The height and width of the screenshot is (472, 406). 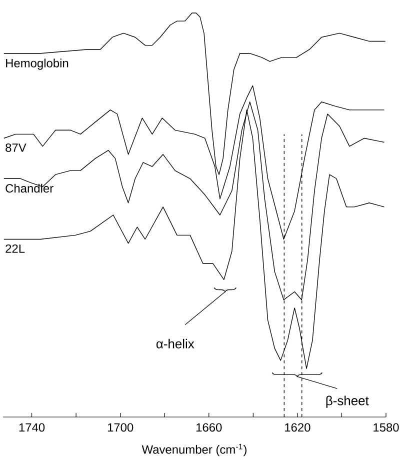 I want to click on x-tick-label: 1700, so click(x=121, y=427).